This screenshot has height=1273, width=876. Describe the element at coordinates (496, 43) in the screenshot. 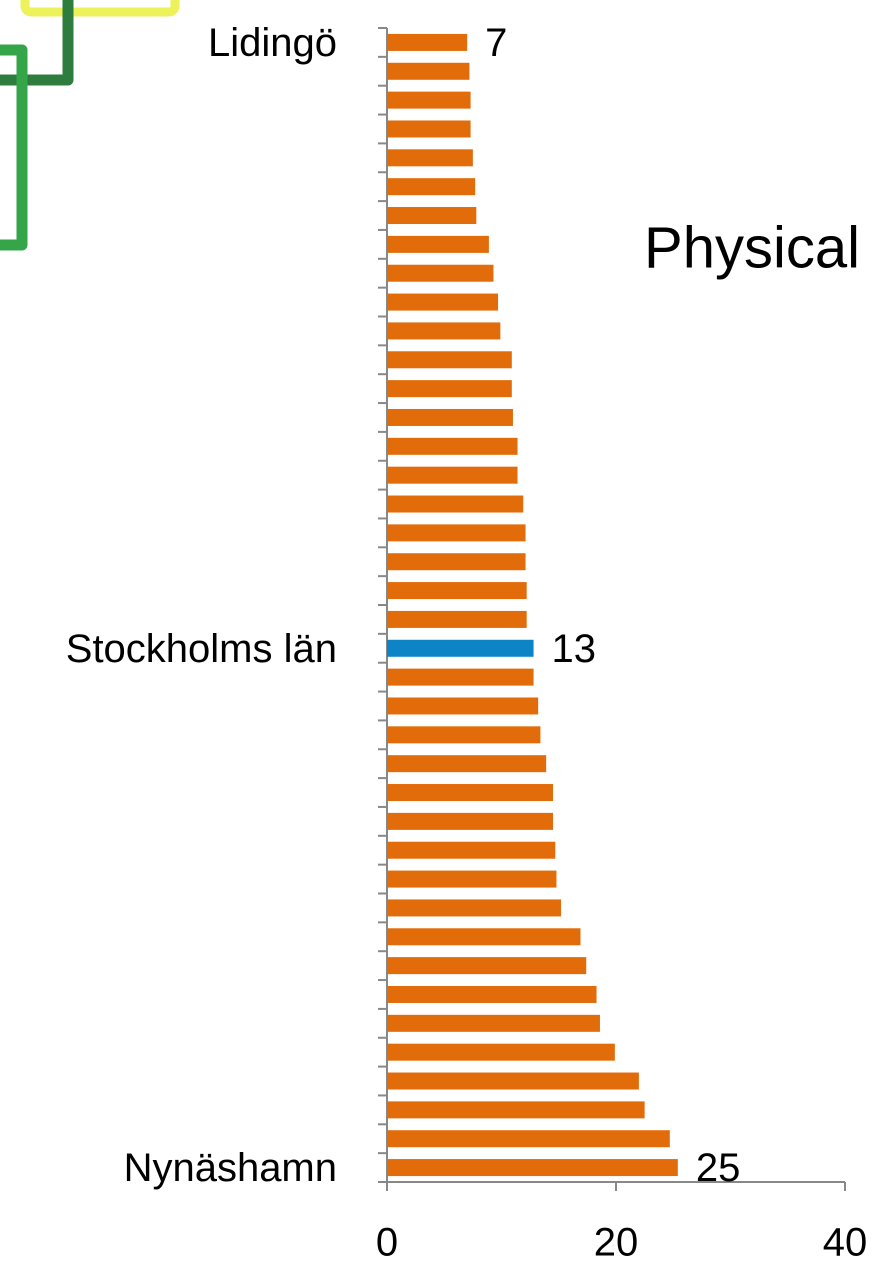

I see `value-label: 7` at that location.